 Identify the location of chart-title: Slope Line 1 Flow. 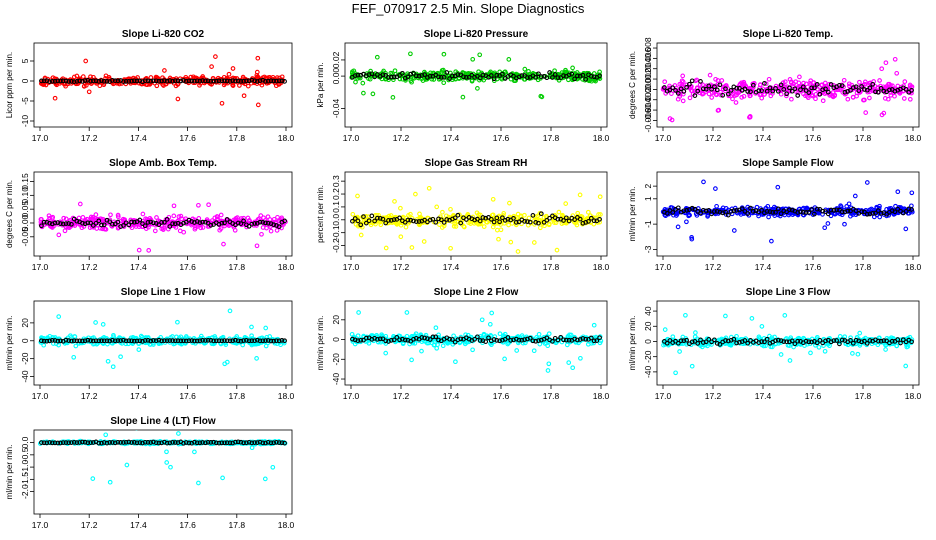
(163, 292).